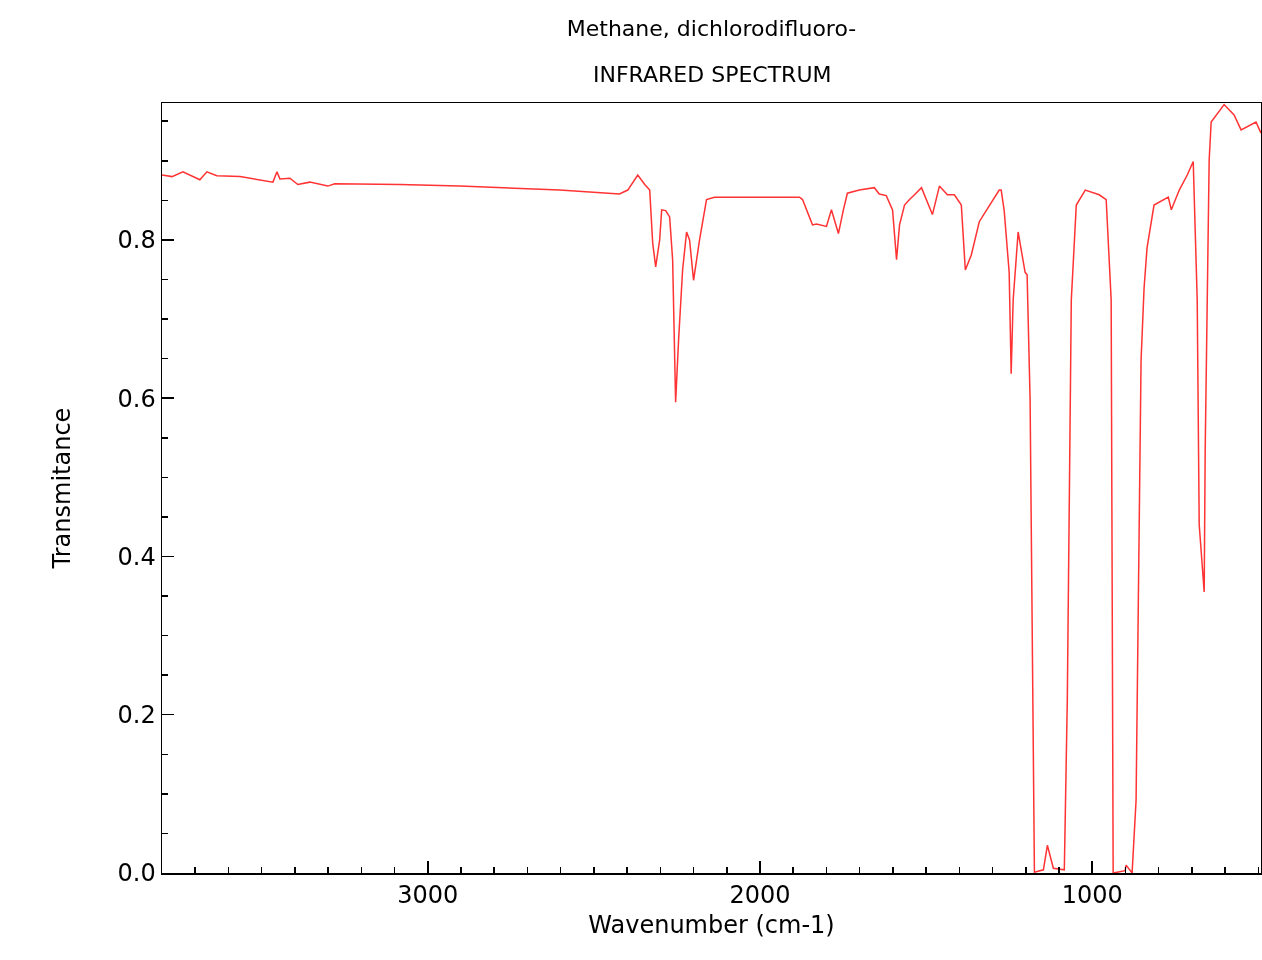  What do you see at coordinates (136, 556) in the screenshot?
I see `y-tick-label: 0.4` at bounding box center [136, 556].